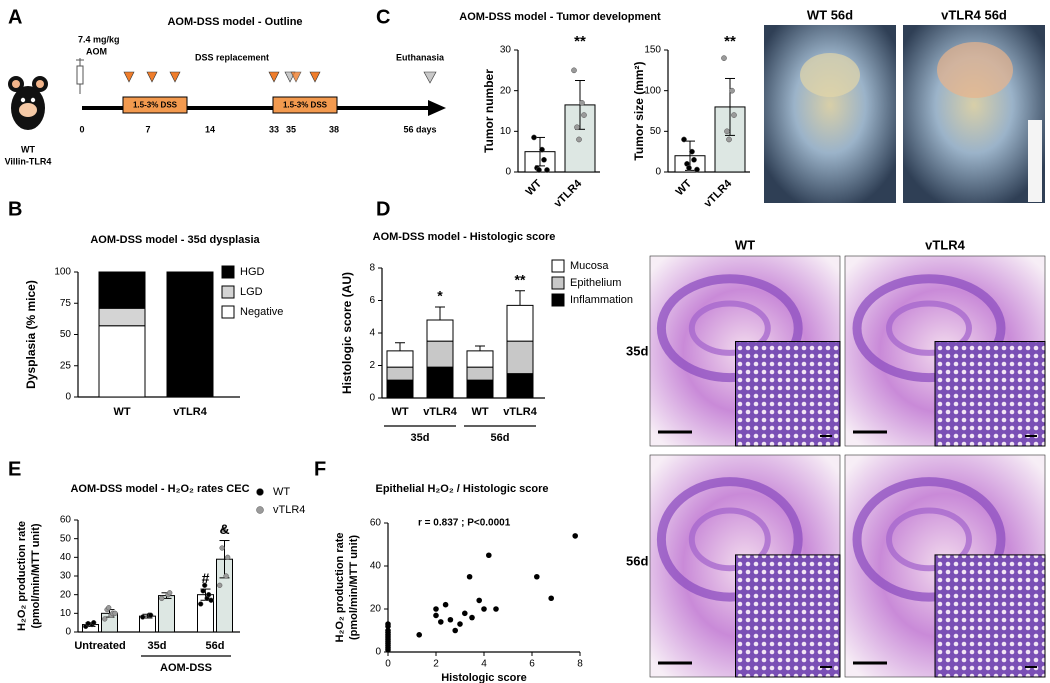 The image size is (1050, 683). Describe the element at coordinates (830, 14) in the screenshot. I see `photo-label: WT 56d` at that location.